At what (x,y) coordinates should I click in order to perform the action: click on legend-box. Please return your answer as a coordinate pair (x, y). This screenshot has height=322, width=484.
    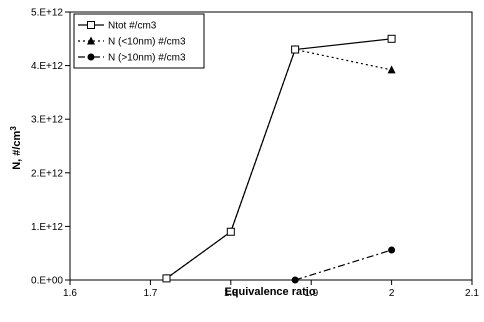
    Looking at the image, I should click on (139, 41).